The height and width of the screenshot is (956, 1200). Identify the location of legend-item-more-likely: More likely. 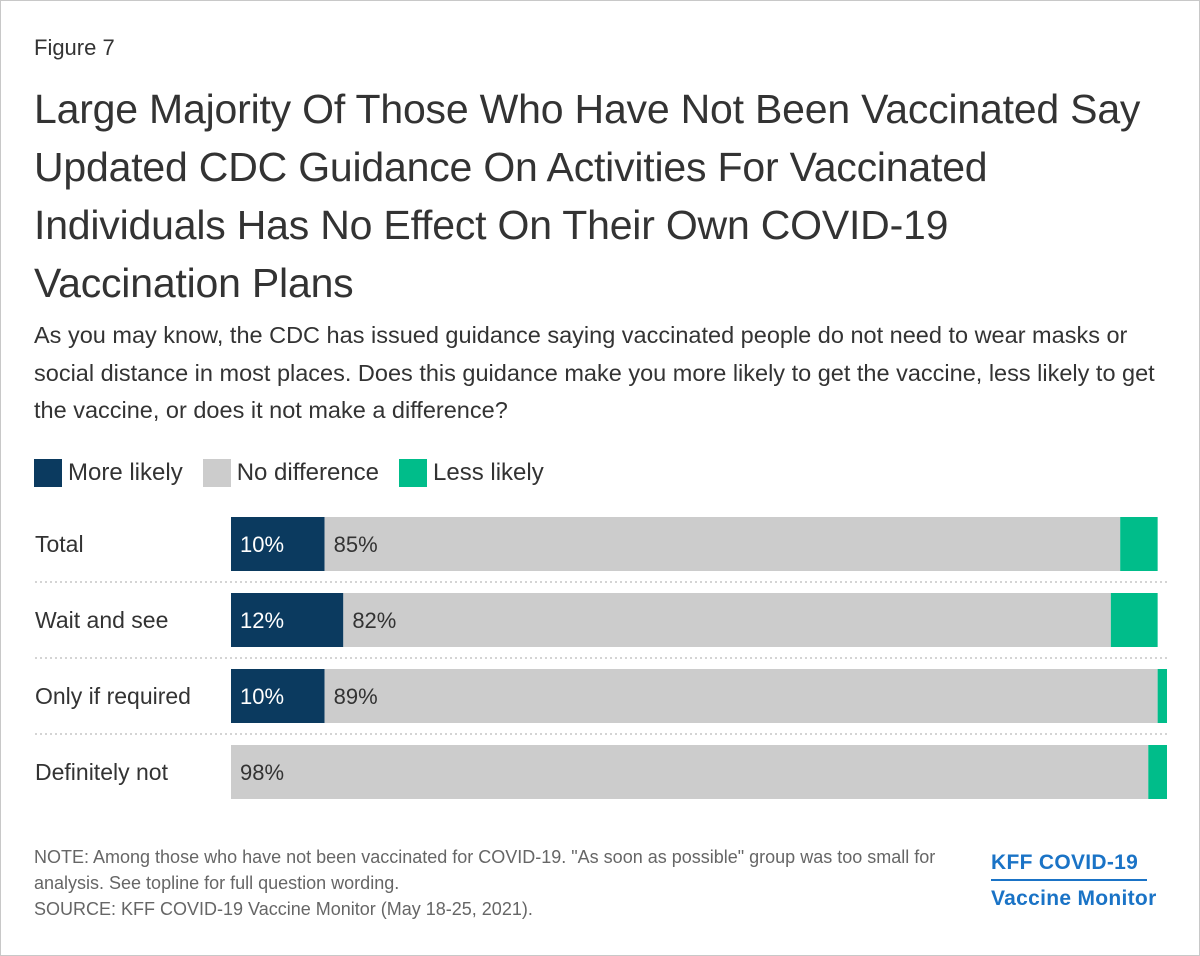
(108, 473).